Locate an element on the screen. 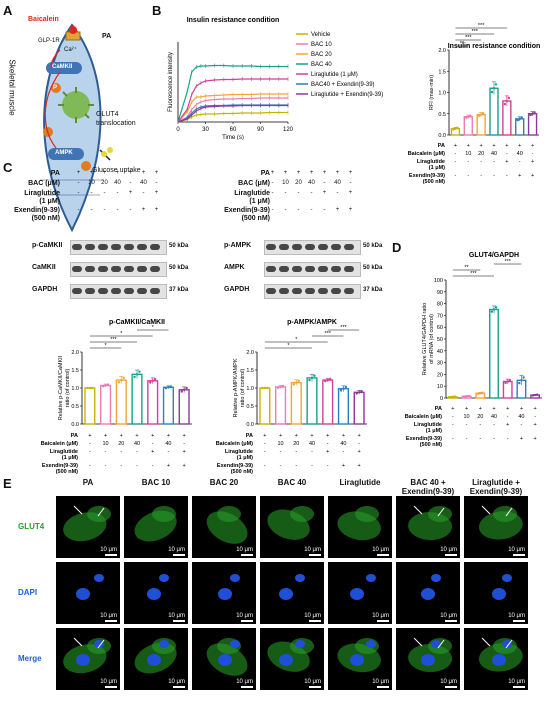  x-tick-label: 120 is located at coordinates (288, 130).